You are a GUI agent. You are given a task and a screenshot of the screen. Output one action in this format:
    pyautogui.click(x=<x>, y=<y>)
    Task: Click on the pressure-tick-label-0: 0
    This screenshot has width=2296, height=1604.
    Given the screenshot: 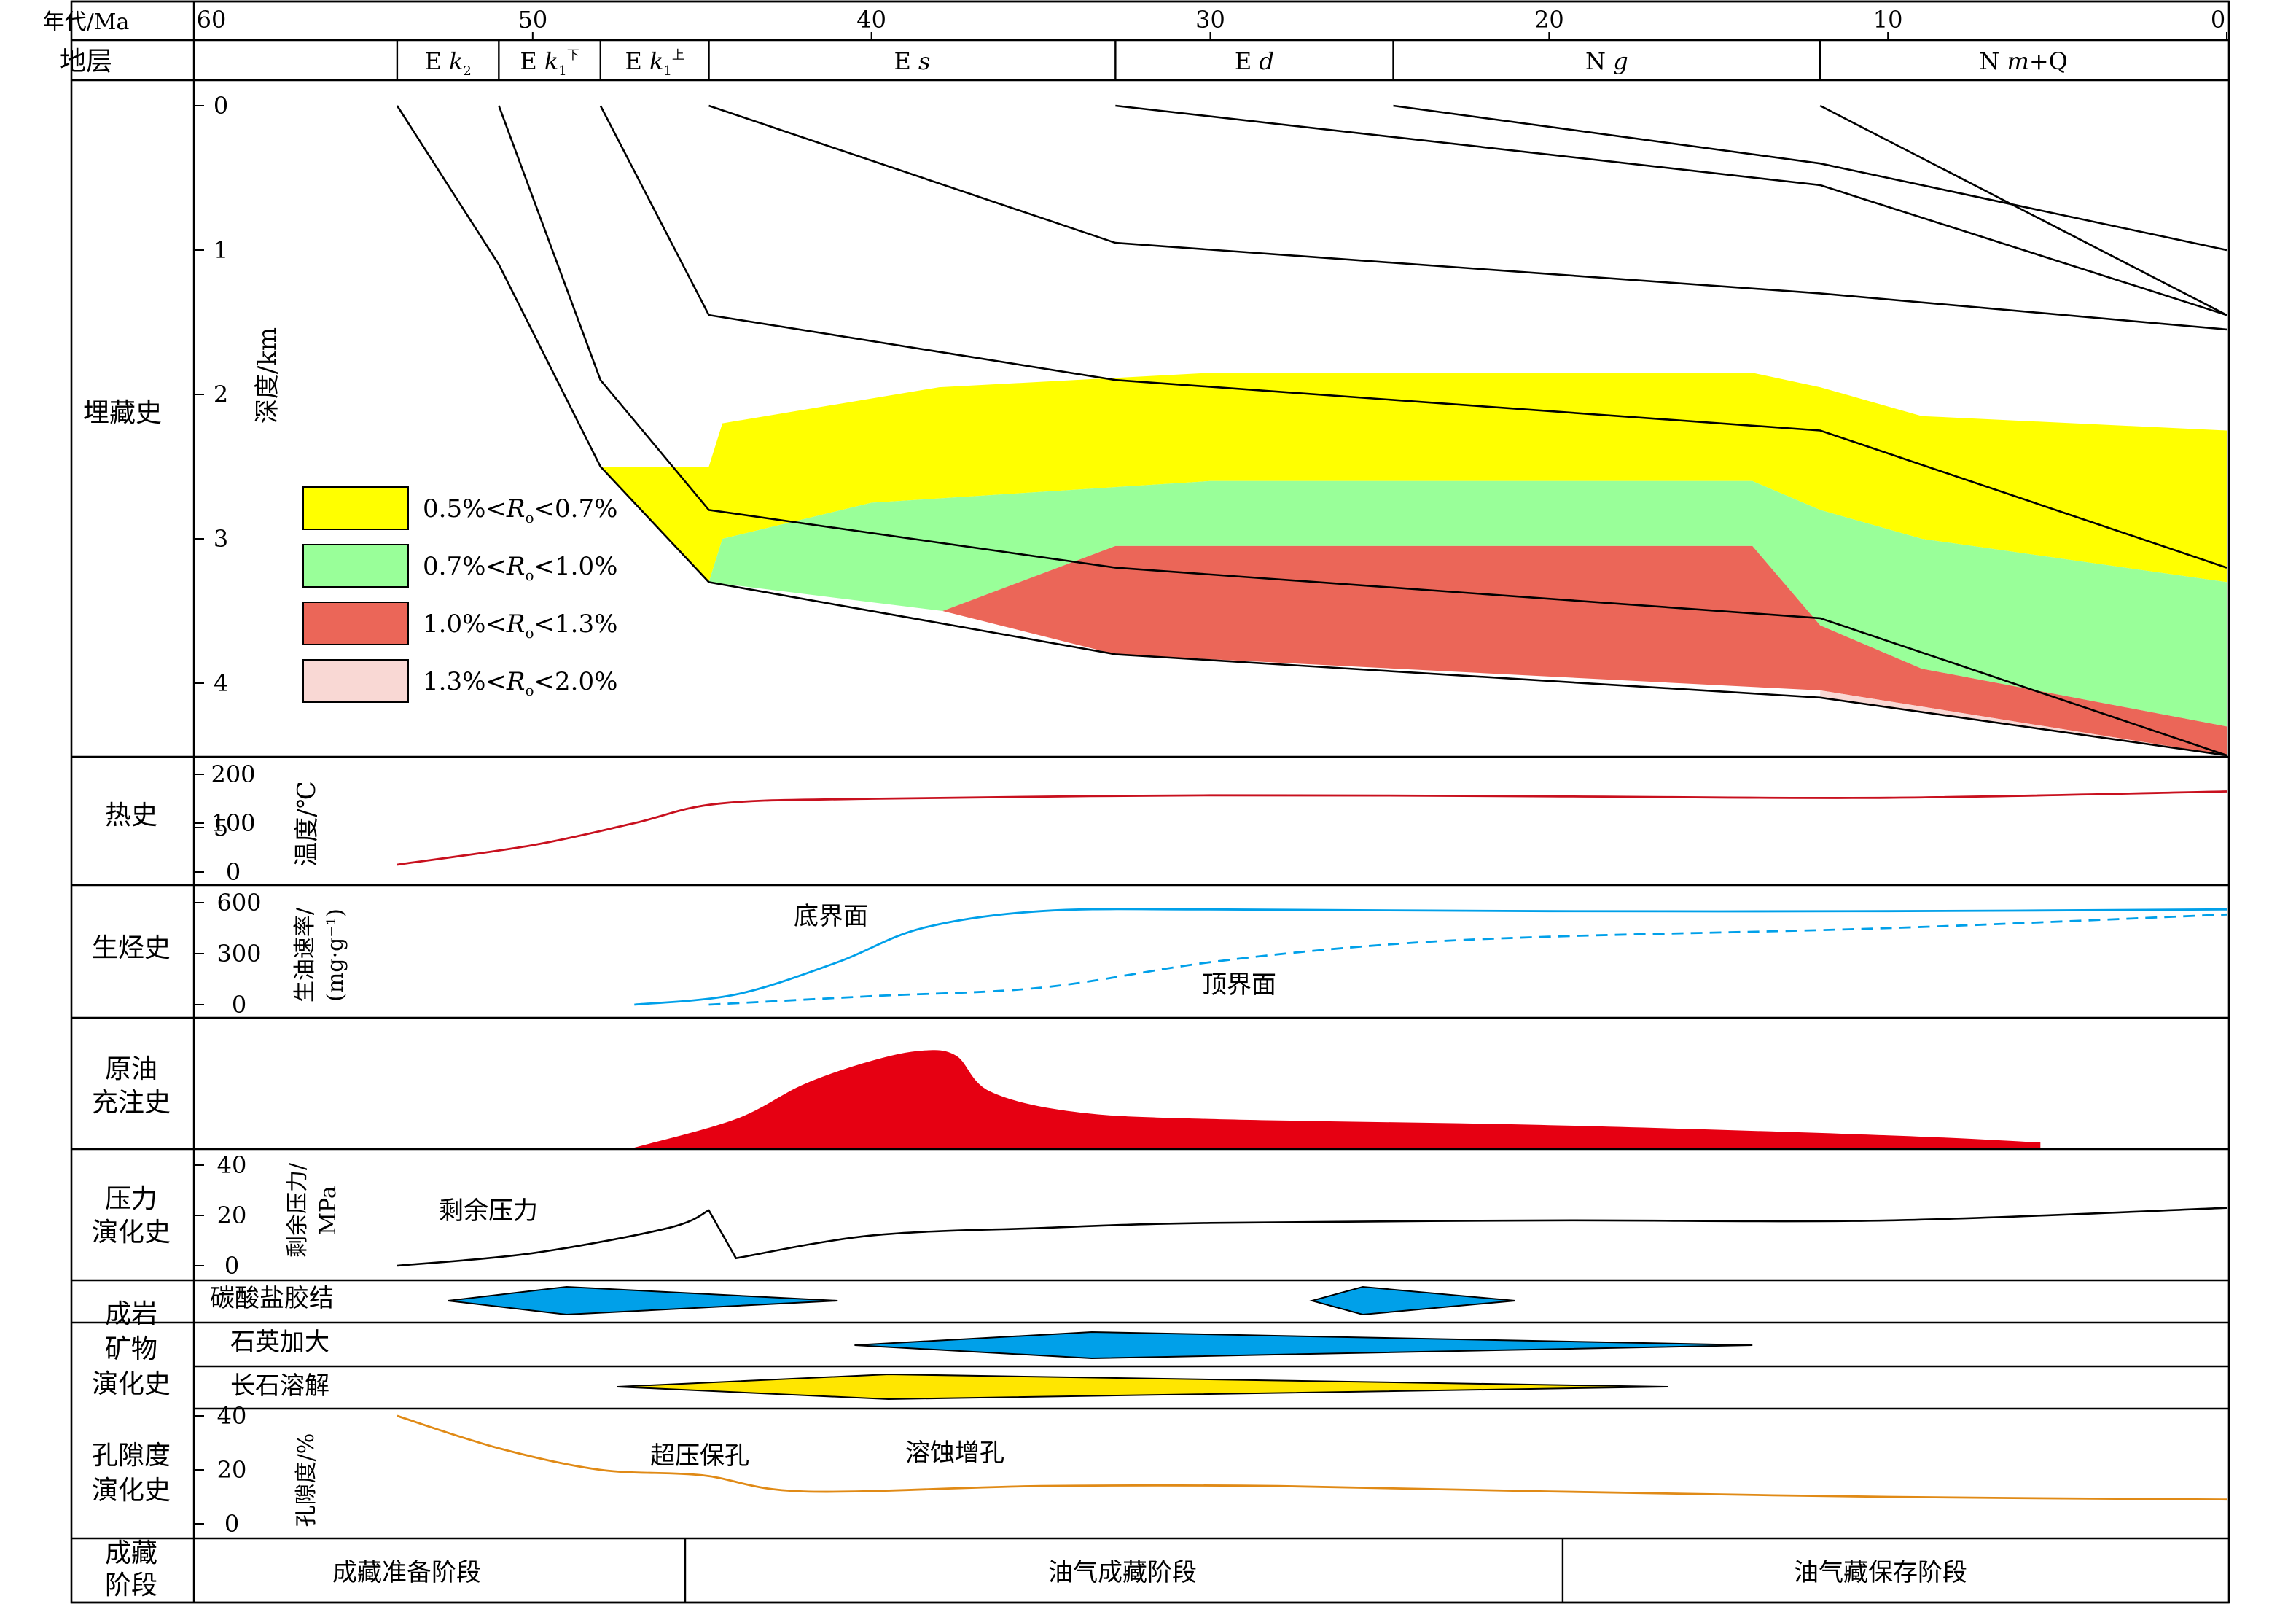 What is the action you would take?
    pyautogui.click(x=232, y=1266)
    